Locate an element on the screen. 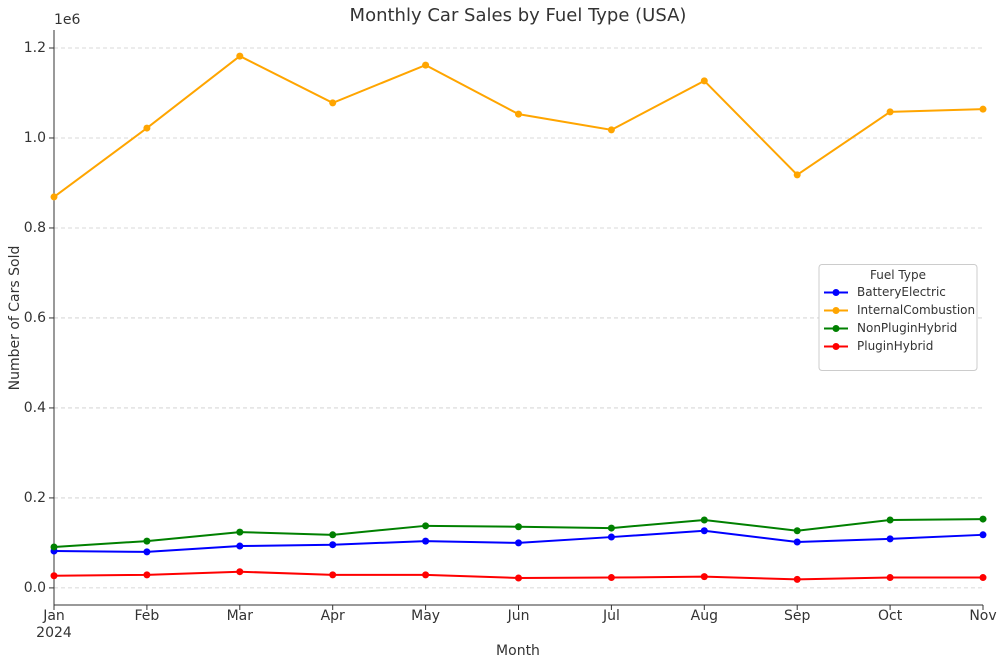 This screenshot has height=667, width=1005. x-tick-label: Aug is located at coordinates (704, 616).